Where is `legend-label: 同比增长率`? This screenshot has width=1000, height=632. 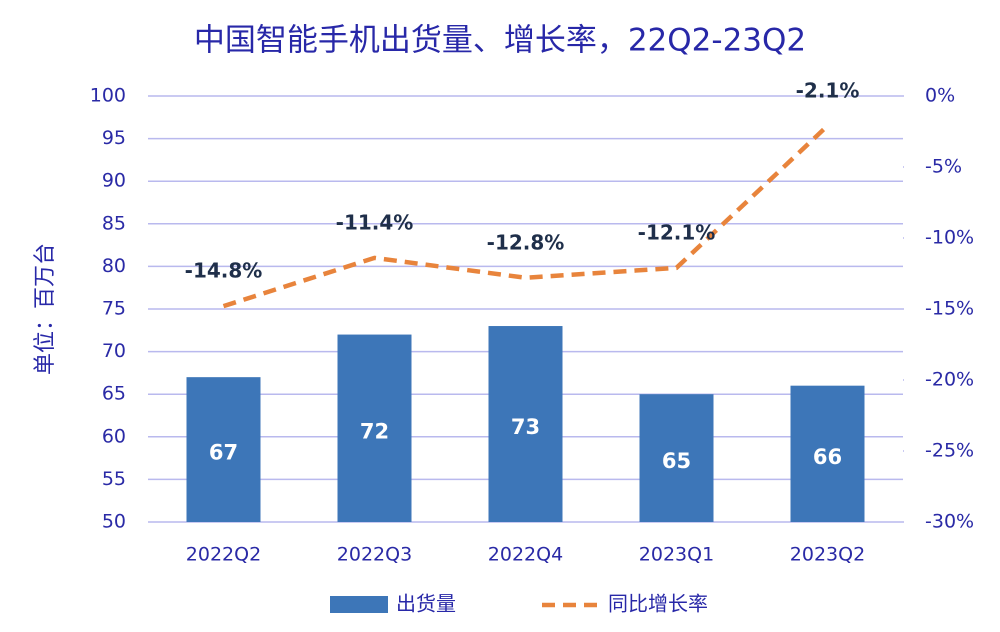
legend-label: 同比增长率 is located at coordinates (658, 604).